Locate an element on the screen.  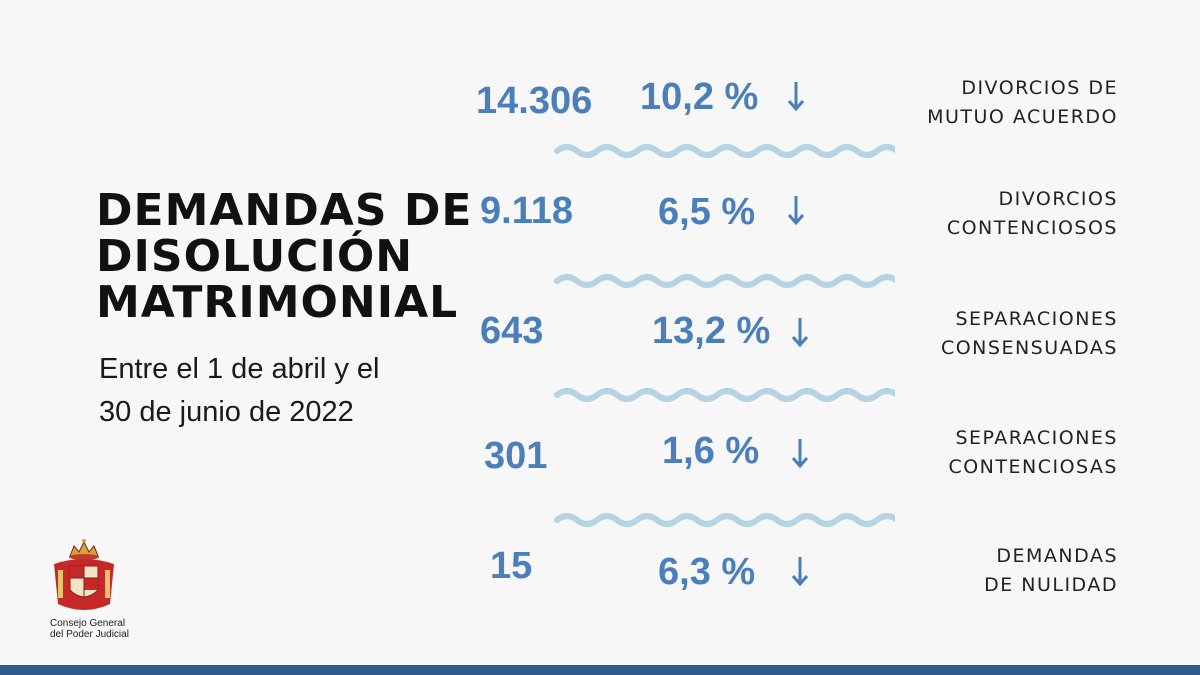
stat-percent: 10,2 % is located at coordinates (699, 97).